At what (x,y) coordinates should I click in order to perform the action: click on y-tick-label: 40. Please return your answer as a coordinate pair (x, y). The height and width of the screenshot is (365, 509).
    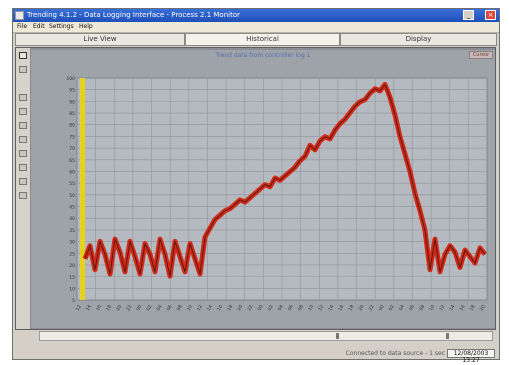
    Looking at the image, I should click on (72, 219).